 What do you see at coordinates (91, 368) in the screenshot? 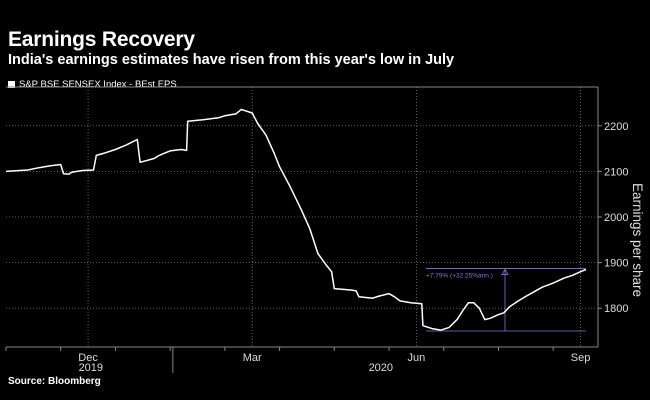
I see `x-year-label-2019: 2019` at bounding box center [91, 368].